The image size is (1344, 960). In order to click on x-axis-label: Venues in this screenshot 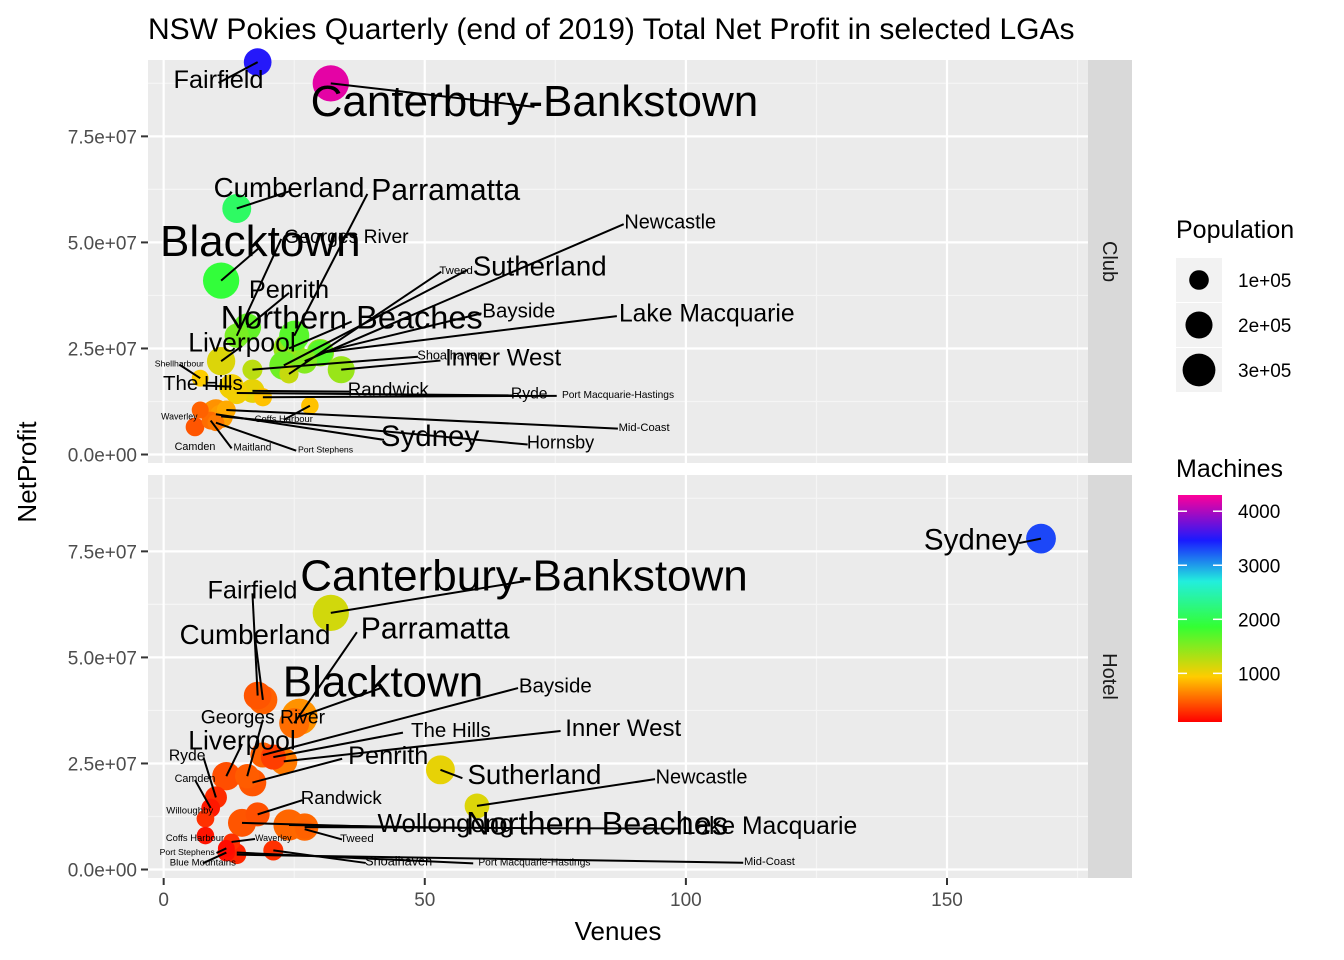, I will do `click(618, 931)`.